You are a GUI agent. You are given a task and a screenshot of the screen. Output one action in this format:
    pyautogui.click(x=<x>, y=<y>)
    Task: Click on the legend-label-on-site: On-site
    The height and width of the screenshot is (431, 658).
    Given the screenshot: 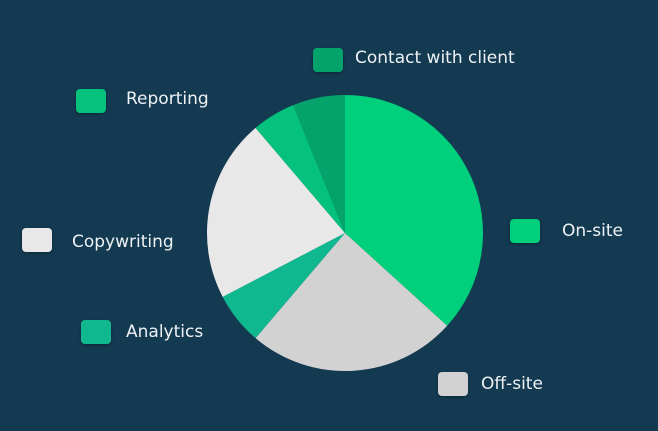 What is the action you would take?
    pyautogui.click(x=592, y=231)
    